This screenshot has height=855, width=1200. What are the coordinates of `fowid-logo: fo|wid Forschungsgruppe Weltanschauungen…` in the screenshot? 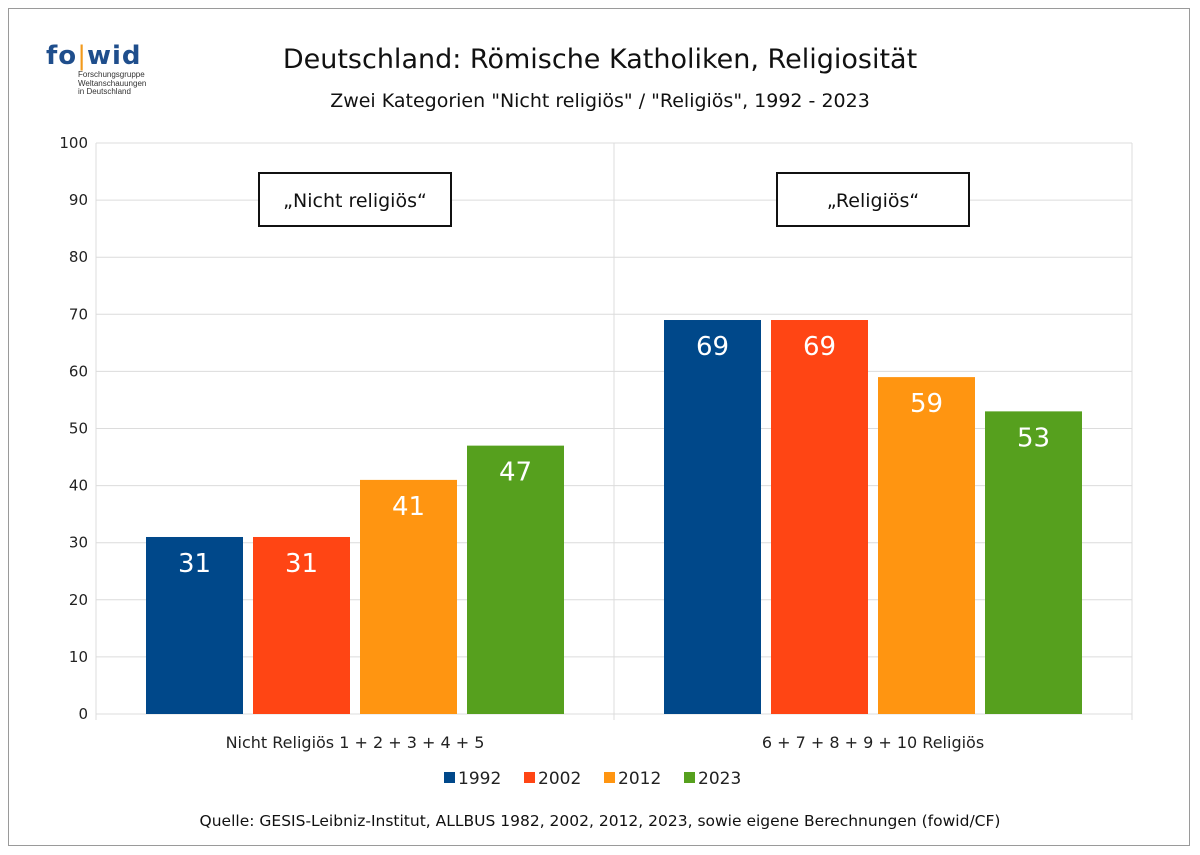 It's located at (106, 72).